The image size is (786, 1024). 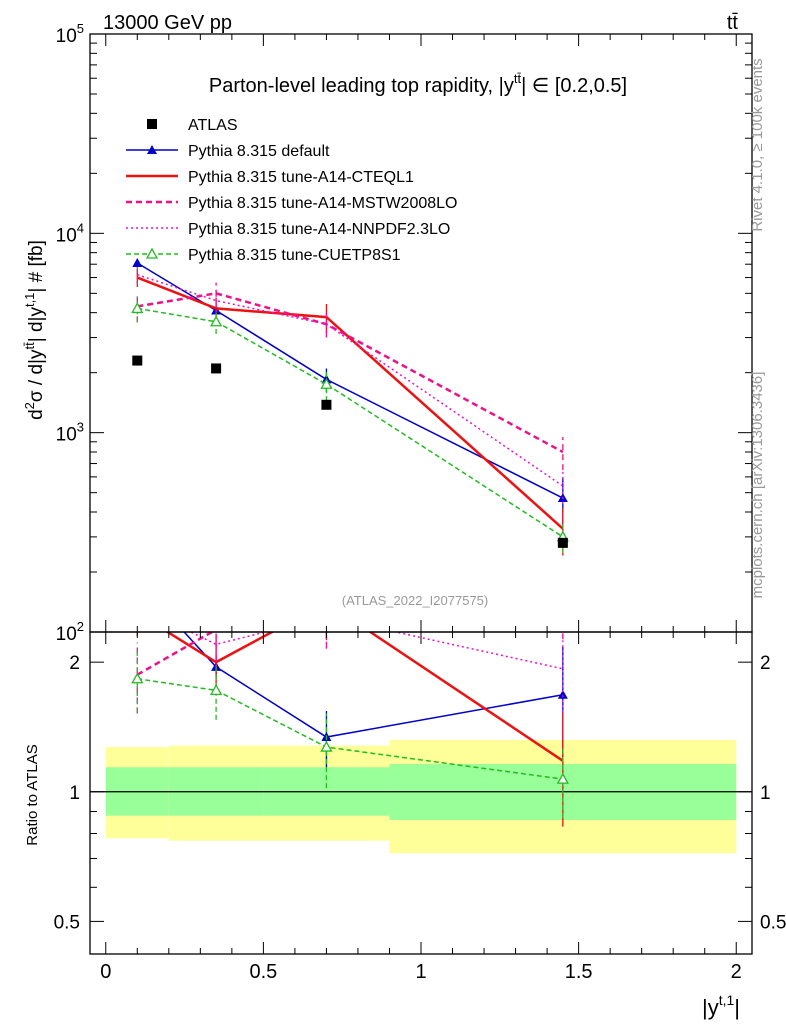 I want to click on x-tick-label: 0.5, so click(x=263, y=972).